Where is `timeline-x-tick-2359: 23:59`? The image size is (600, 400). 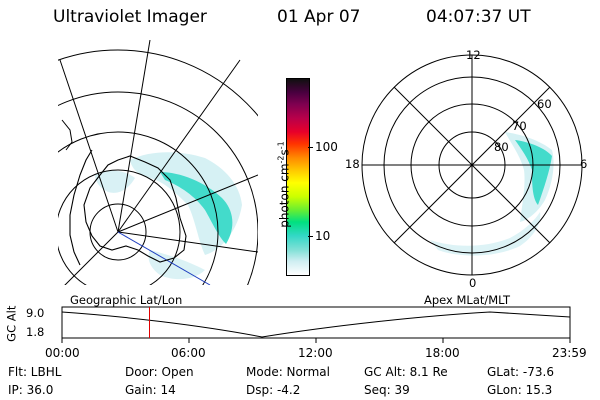 timeline-x-tick-2359: 23:59 is located at coordinates (569, 353).